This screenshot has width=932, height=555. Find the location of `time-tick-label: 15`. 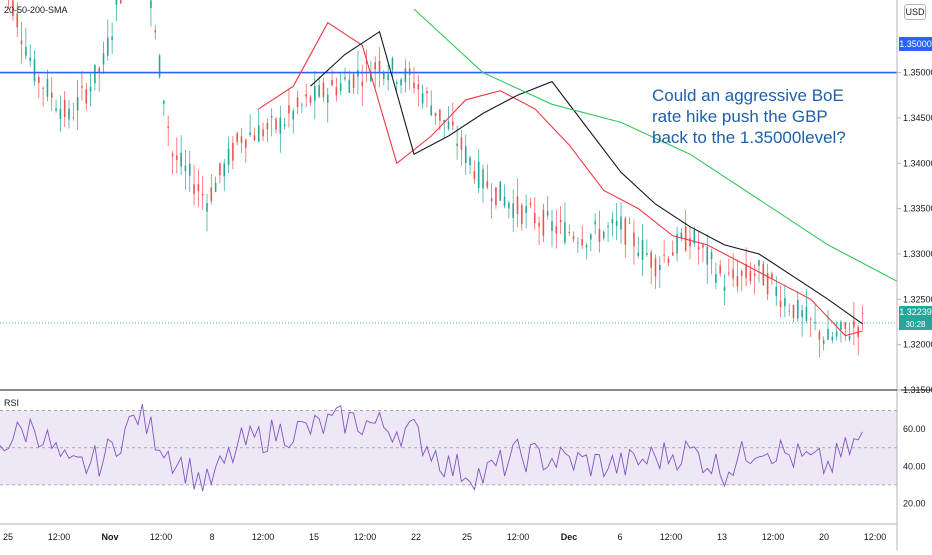

time-tick-label: 15 is located at coordinates (314, 537).